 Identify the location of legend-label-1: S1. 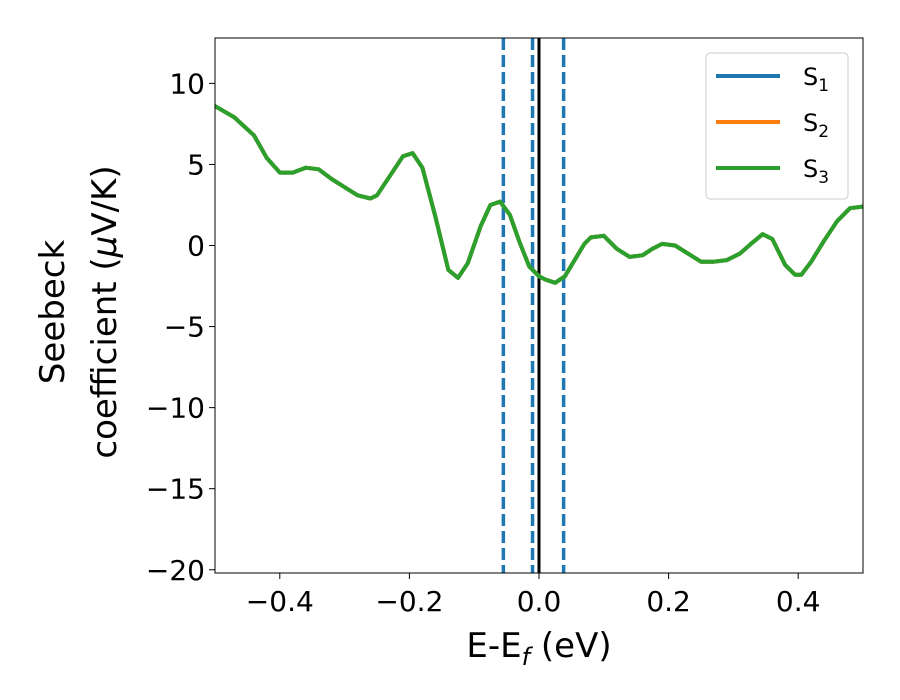
(816, 79).